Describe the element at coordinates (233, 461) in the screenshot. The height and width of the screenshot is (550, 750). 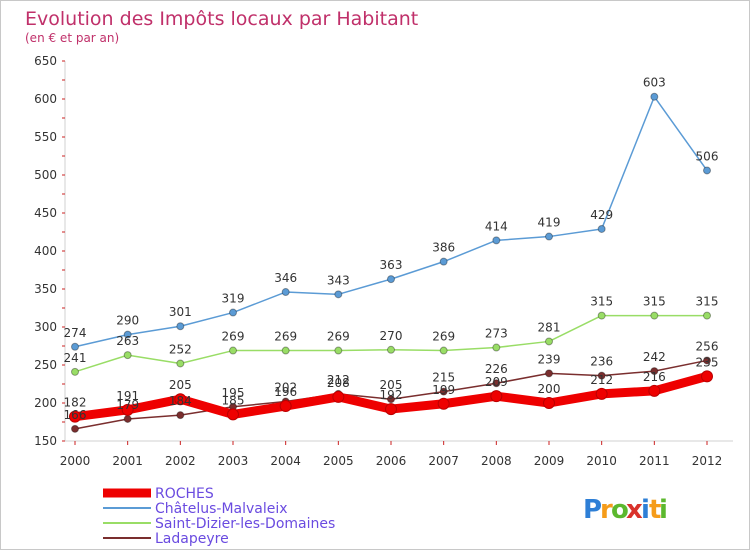
I see `x-tick-label: 2003` at that location.